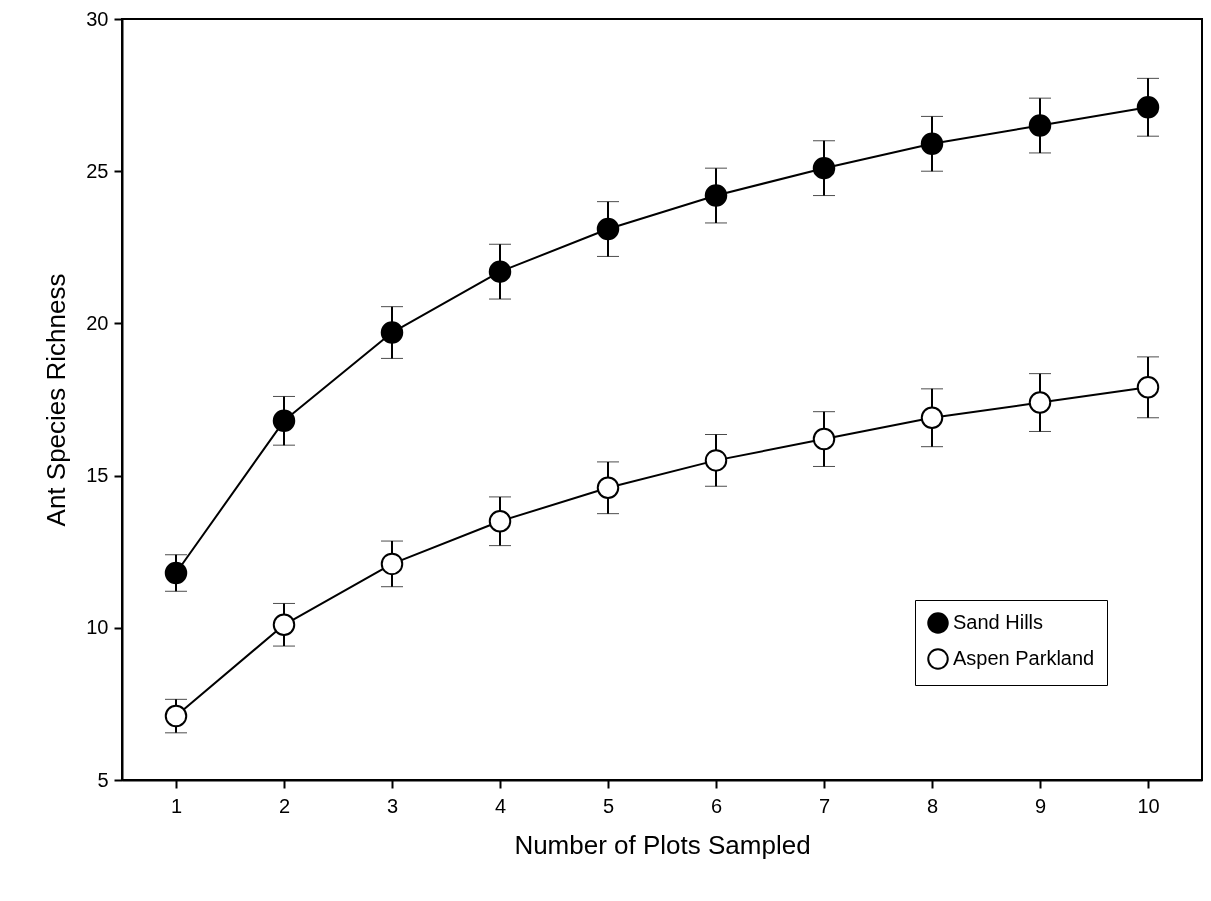 This screenshot has height=901, width=1211. What do you see at coordinates (998, 622) in the screenshot?
I see `legend-label: Sand Hills` at bounding box center [998, 622].